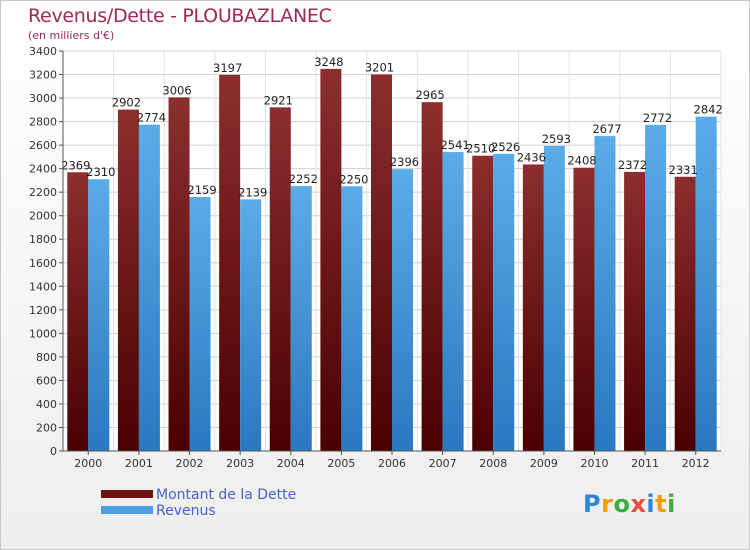 The width and height of the screenshot is (750, 550). Describe the element at coordinates (657, 118) in the screenshot. I see `data-label-revenus: 2772` at that location.